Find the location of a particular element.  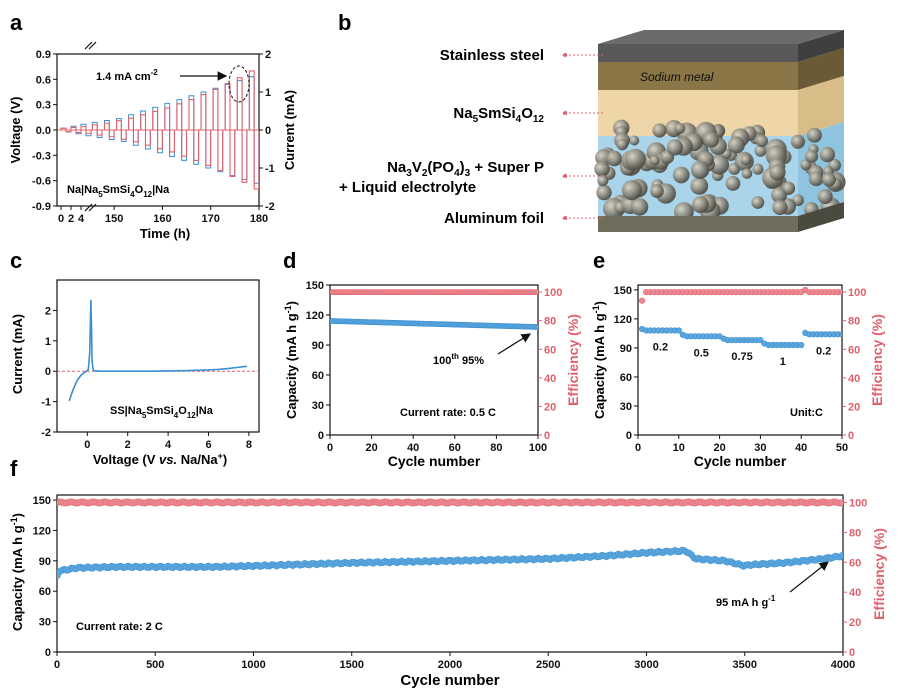

label-cathode-line1: Na3V2(PO4)3 + Super P is located at coordinates (465, 169).